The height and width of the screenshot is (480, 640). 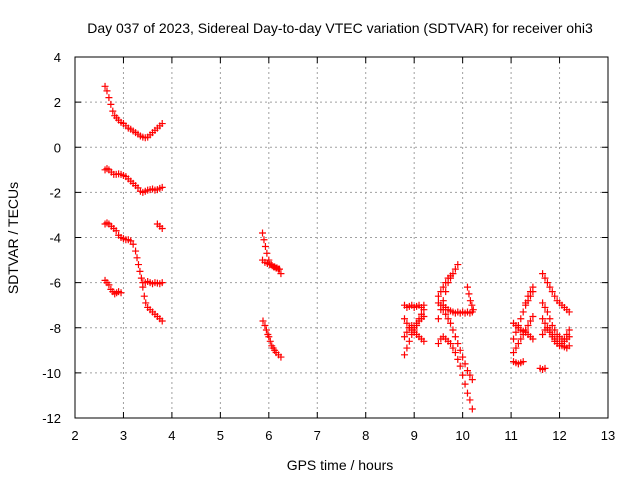 I want to click on y-tick-label: 0, so click(x=57, y=147).